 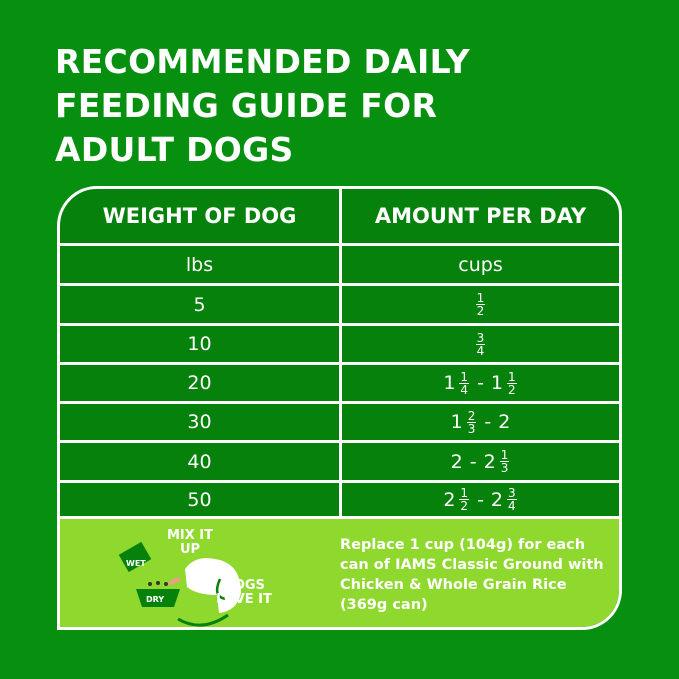 What do you see at coordinates (201, 304) in the screenshot?
I see `weight-cell: 5` at bounding box center [201, 304].